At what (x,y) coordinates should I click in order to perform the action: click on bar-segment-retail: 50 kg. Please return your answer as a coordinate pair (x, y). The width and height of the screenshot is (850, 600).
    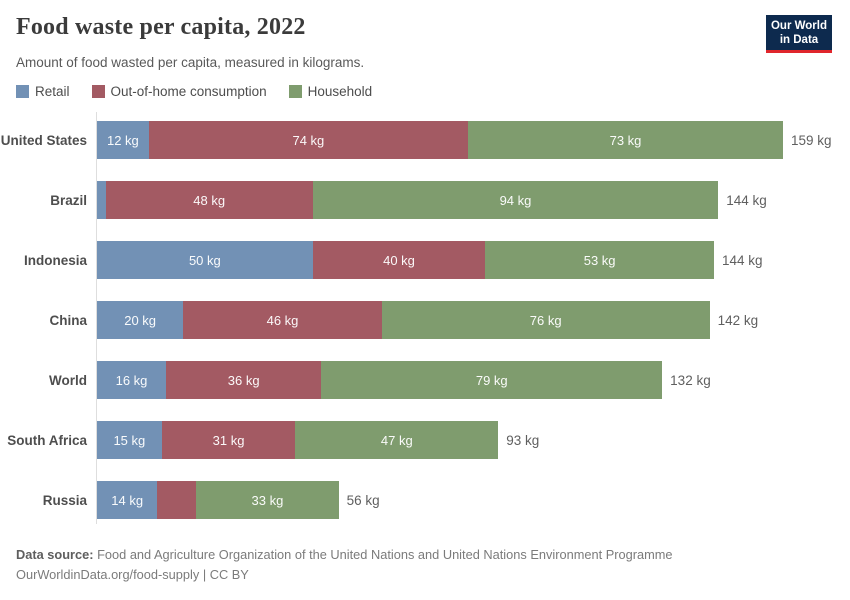
    Looking at the image, I should click on (205, 260).